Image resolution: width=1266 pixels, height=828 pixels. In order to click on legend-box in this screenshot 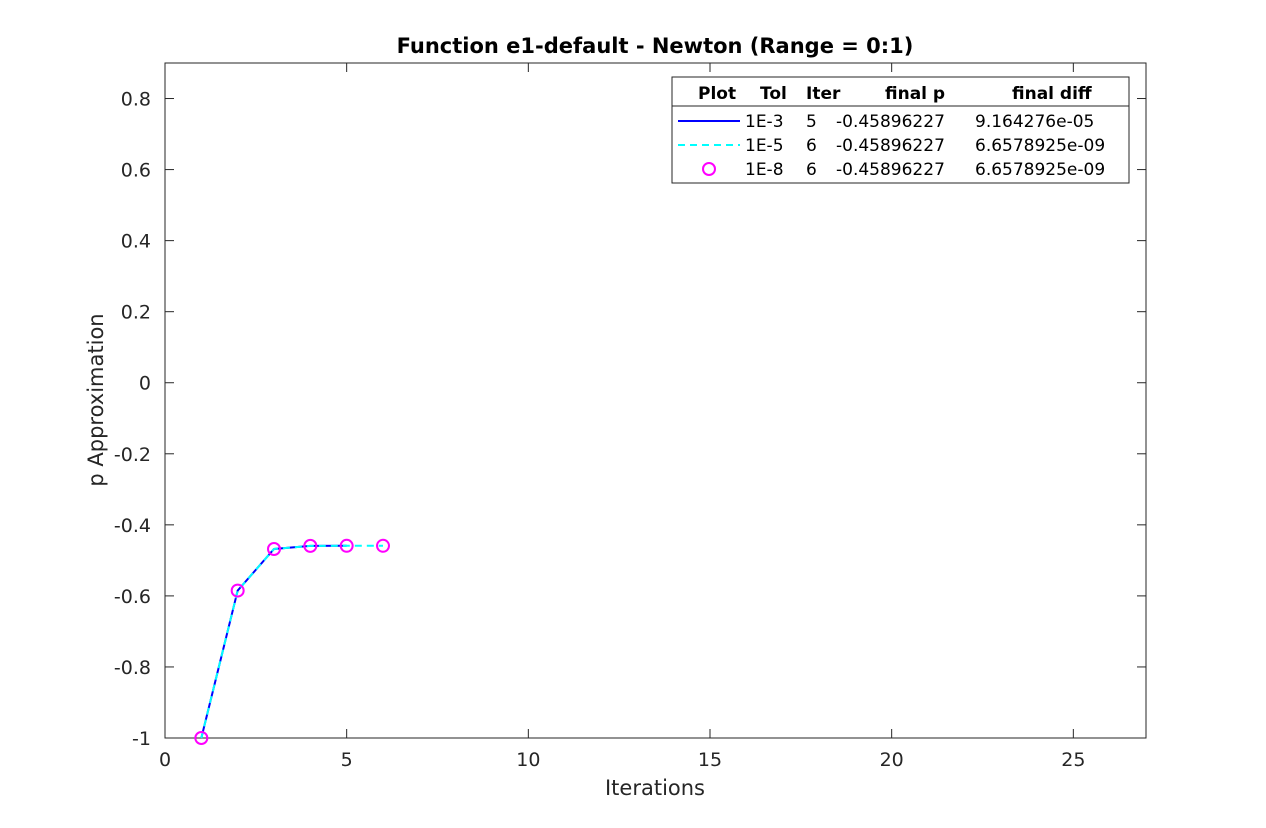, I will do `click(900, 130)`.